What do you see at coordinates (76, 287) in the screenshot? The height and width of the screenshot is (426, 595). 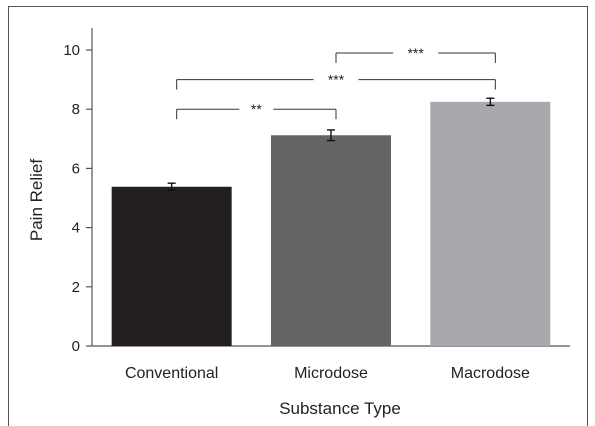 I see `y-tick-label: 2` at bounding box center [76, 287].